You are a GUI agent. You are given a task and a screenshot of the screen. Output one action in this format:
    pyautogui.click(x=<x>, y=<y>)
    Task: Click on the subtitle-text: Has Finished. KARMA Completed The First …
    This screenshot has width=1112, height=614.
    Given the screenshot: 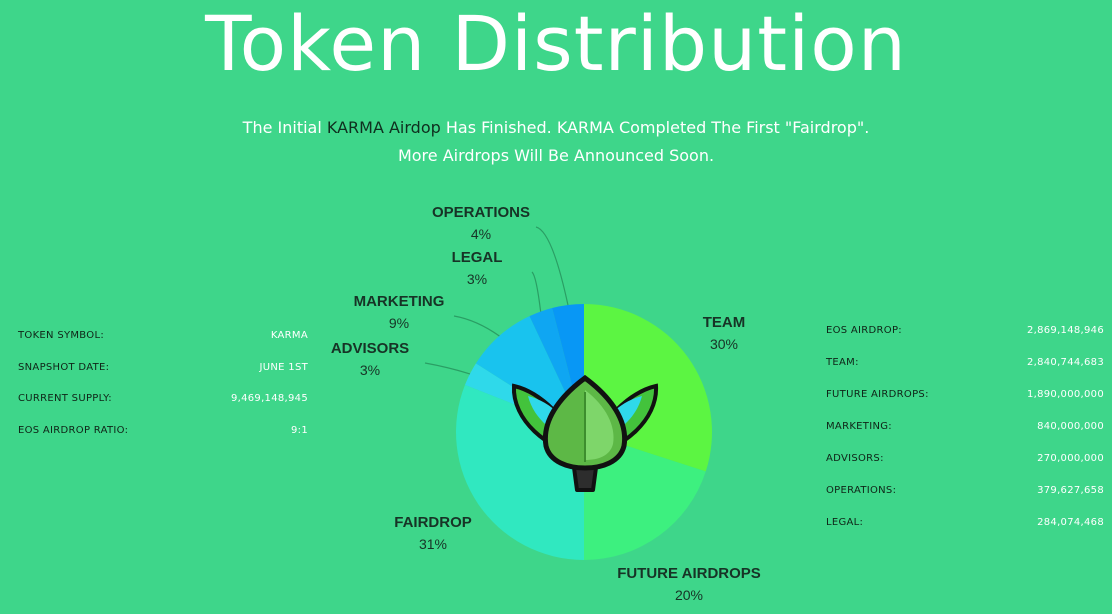 What is the action you would take?
    pyautogui.click(x=655, y=127)
    